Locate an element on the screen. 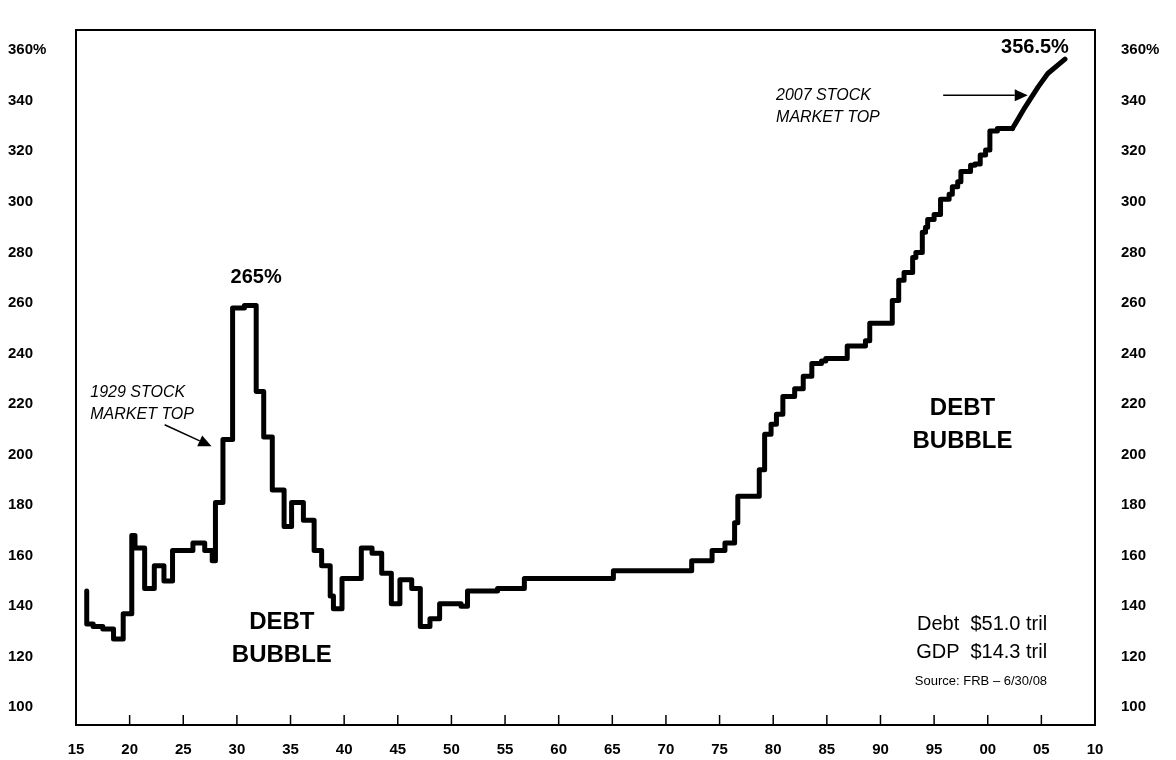  x-tick-label: 10 is located at coordinates (1095, 749).